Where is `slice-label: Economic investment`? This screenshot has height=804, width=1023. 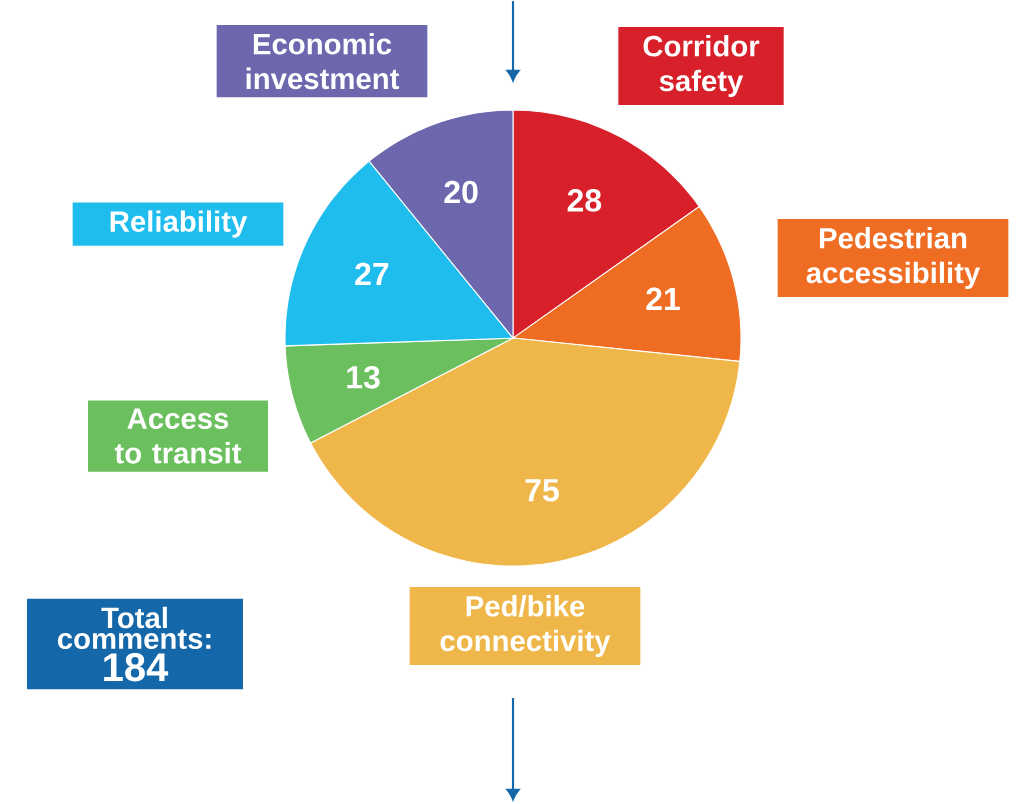 slice-label: Economic investment is located at coordinates (323, 61).